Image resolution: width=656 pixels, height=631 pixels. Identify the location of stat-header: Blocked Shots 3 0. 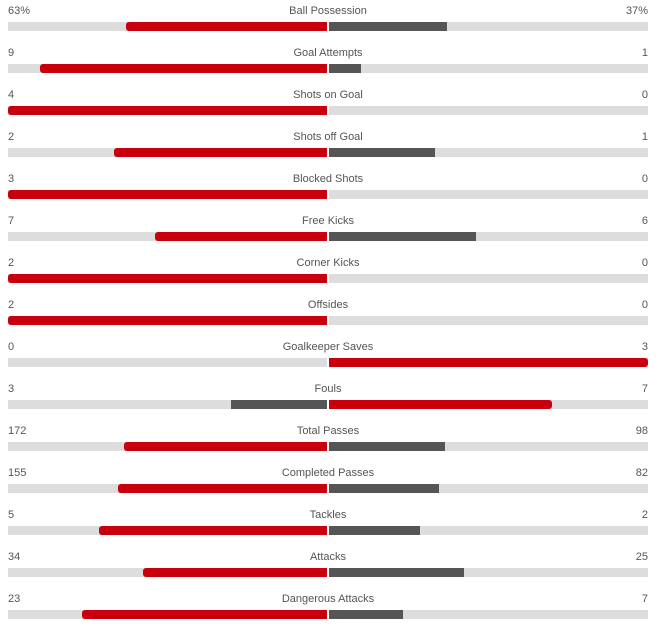
(328, 179).